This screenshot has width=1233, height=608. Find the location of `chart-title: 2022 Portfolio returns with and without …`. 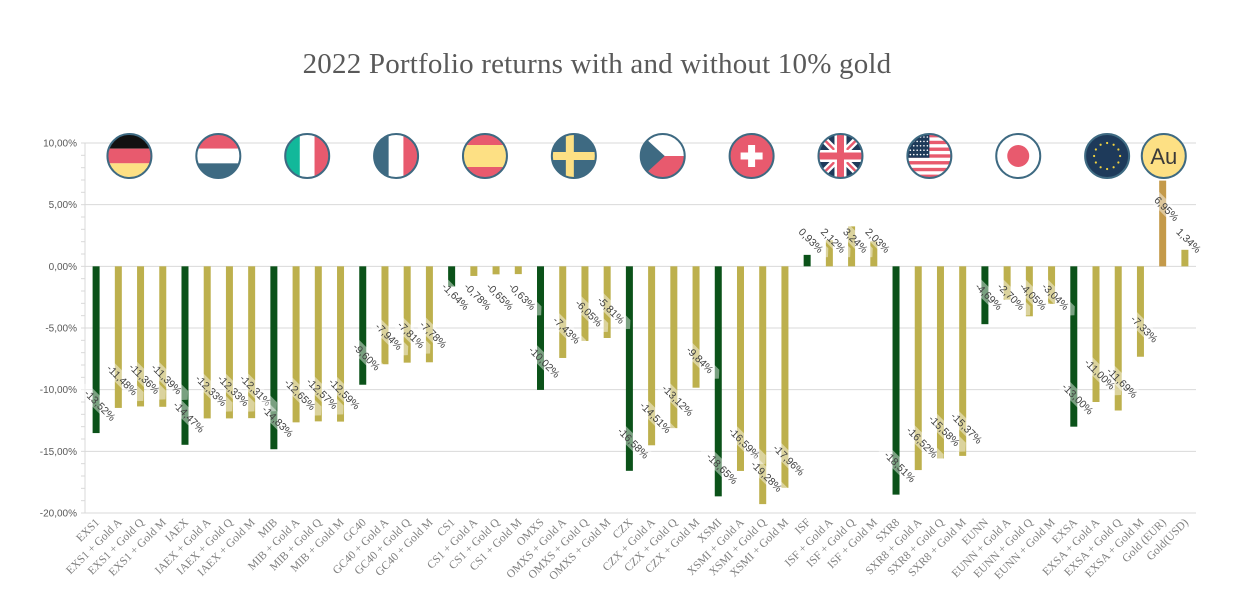

chart-title: 2022 Portfolio returns with and without … is located at coordinates (597, 64).